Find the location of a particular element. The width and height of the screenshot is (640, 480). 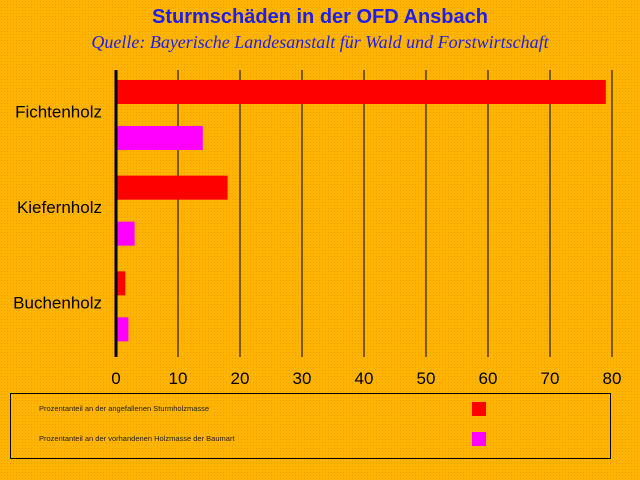

x-tick-label: 80 is located at coordinates (612, 378).